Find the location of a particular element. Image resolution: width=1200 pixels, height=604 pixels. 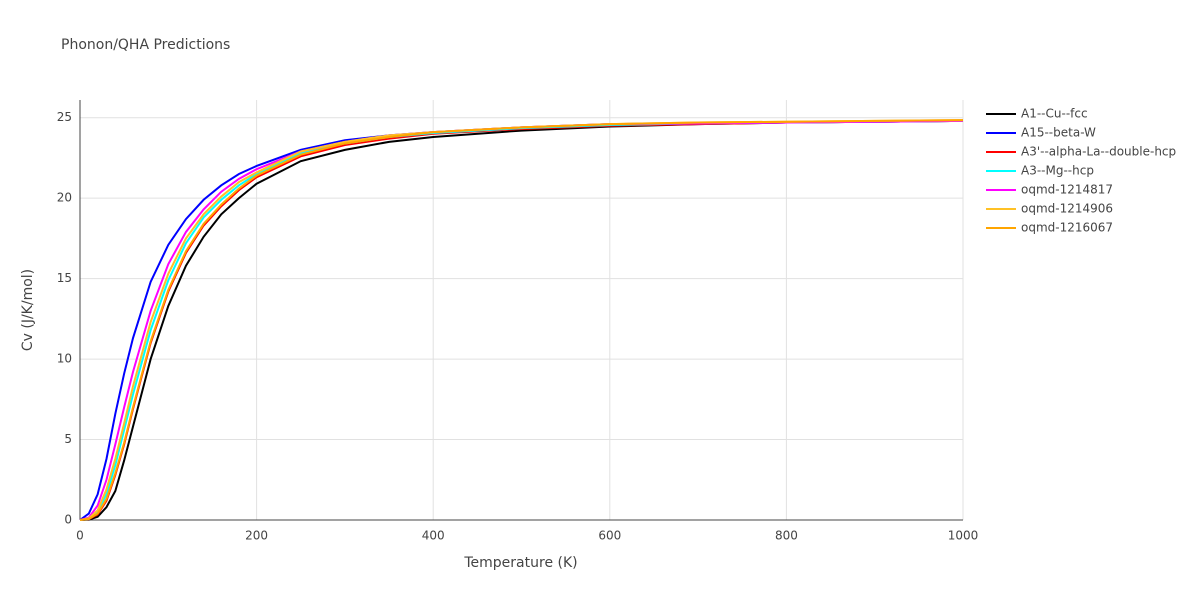

x-tick-label: 1000 is located at coordinates (963, 536).